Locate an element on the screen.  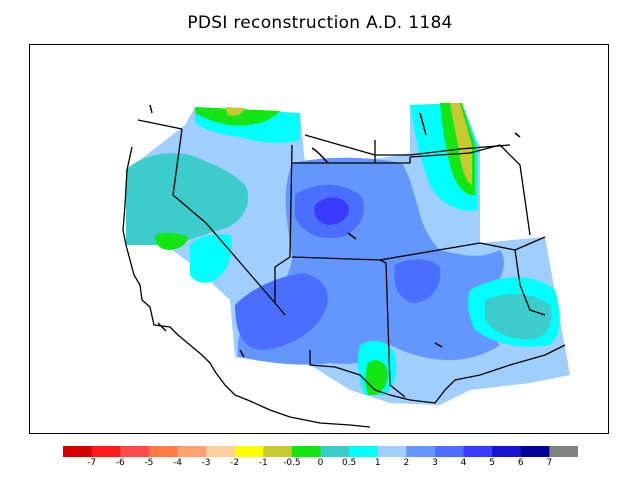
legend-tick-label: 2 is located at coordinates (406, 463).